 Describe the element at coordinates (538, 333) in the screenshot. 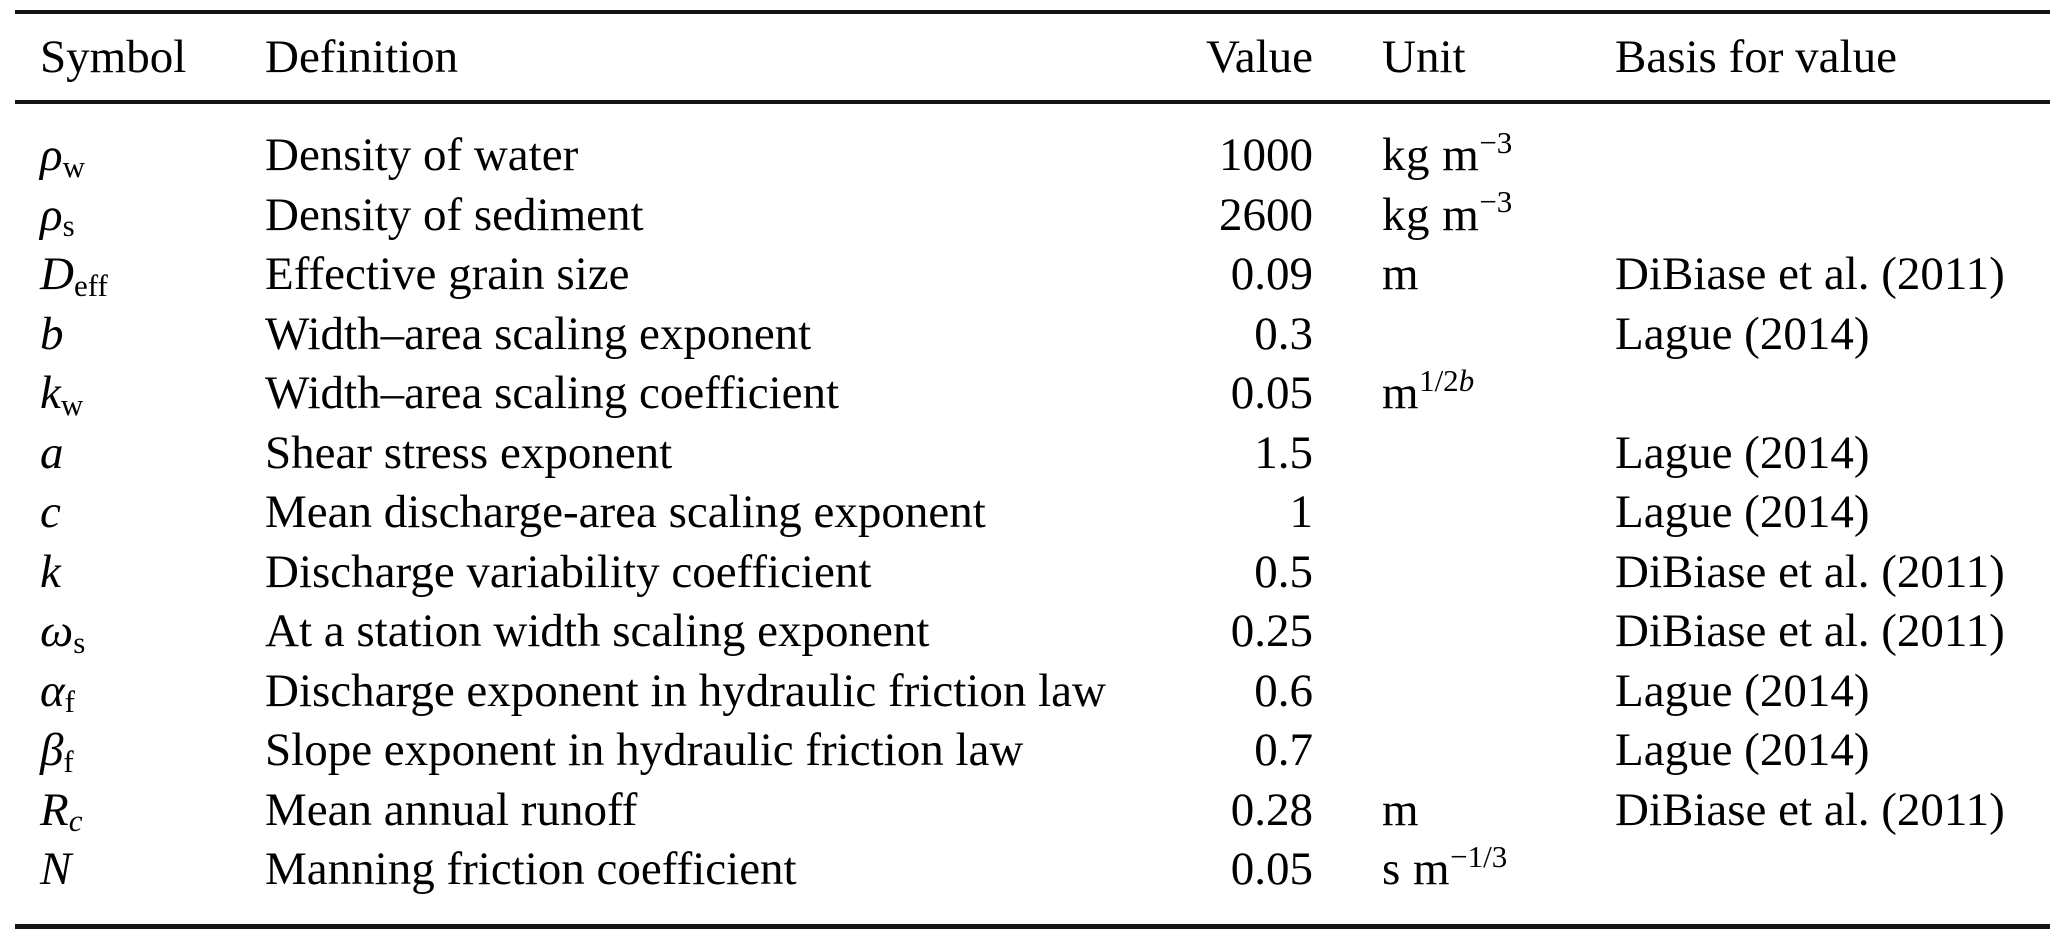

I see `definition-cell: Width–area scaling exponent` at that location.